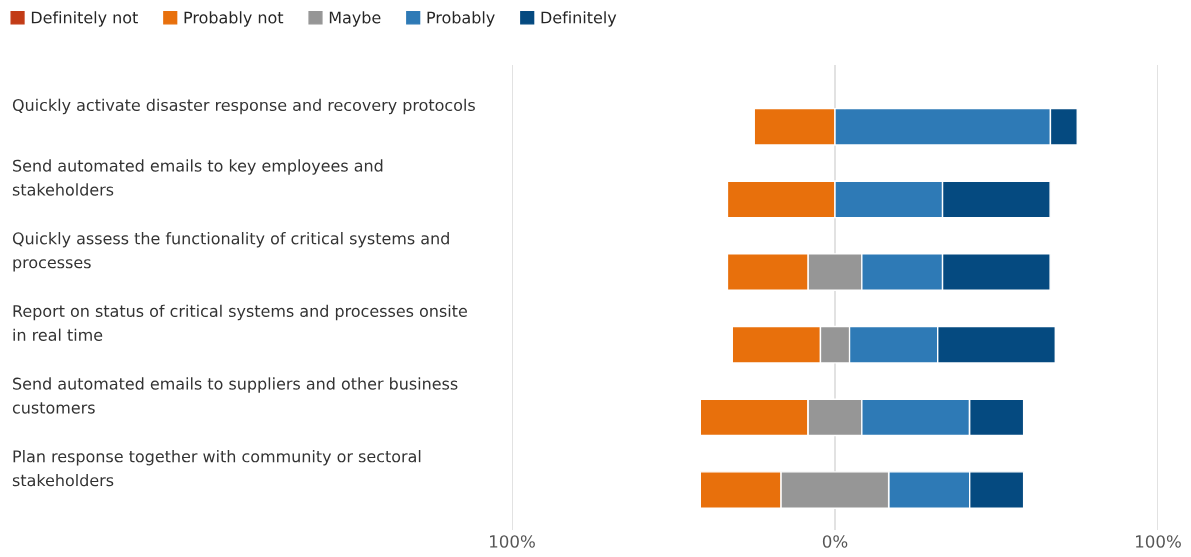 The height and width of the screenshot is (557, 1191). I want to click on legend-label: Maybe, so click(355, 19).